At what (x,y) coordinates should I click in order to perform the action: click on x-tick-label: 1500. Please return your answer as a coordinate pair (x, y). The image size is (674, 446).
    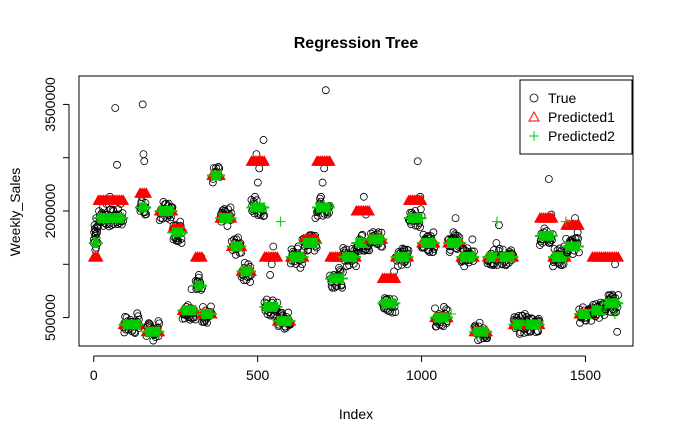
    Looking at the image, I should click on (585, 375).